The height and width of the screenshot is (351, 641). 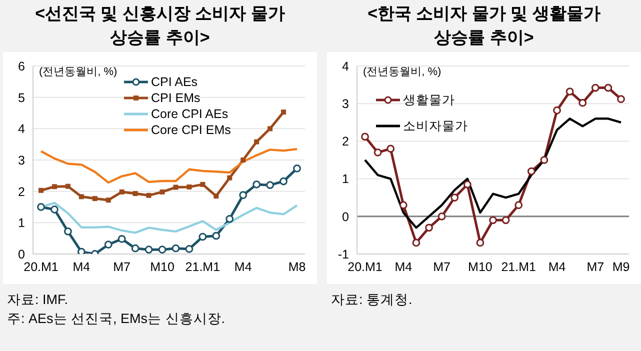 What do you see at coordinates (484, 26) in the screenshot?
I see `chart-title: <한국 소비자 물가 및 생활물가 상승률 추이>` at bounding box center [484, 26].